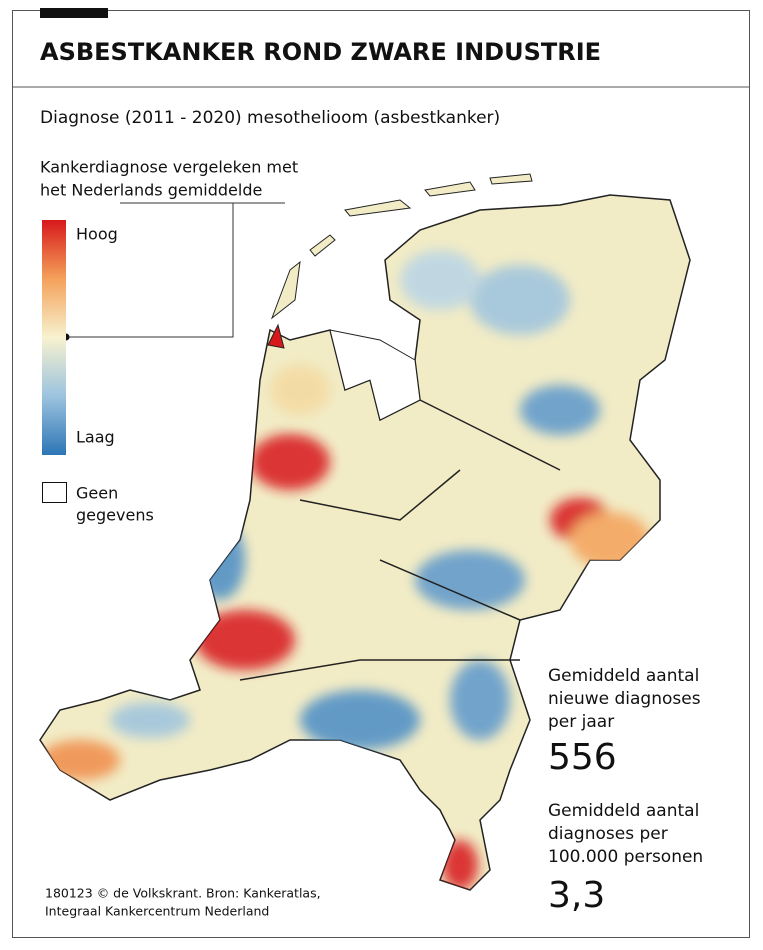 This screenshot has height=950, width=763. What do you see at coordinates (74, 13) in the screenshot?
I see `top-bar` at bounding box center [74, 13].